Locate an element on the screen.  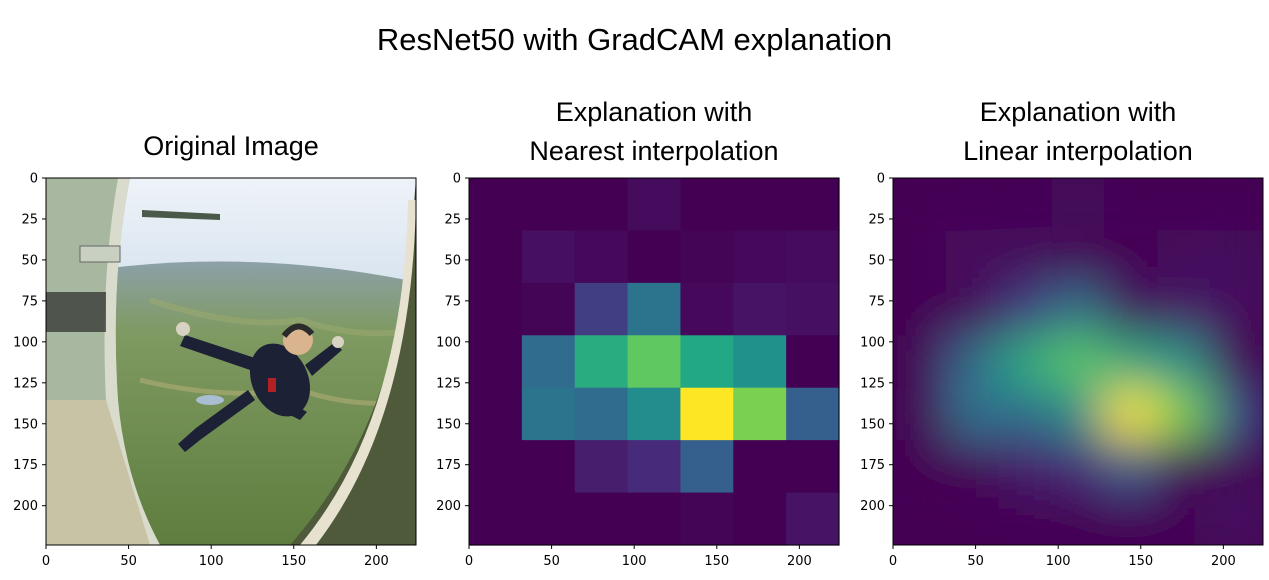
y-tick-label: 25 is located at coordinates (452, 219).